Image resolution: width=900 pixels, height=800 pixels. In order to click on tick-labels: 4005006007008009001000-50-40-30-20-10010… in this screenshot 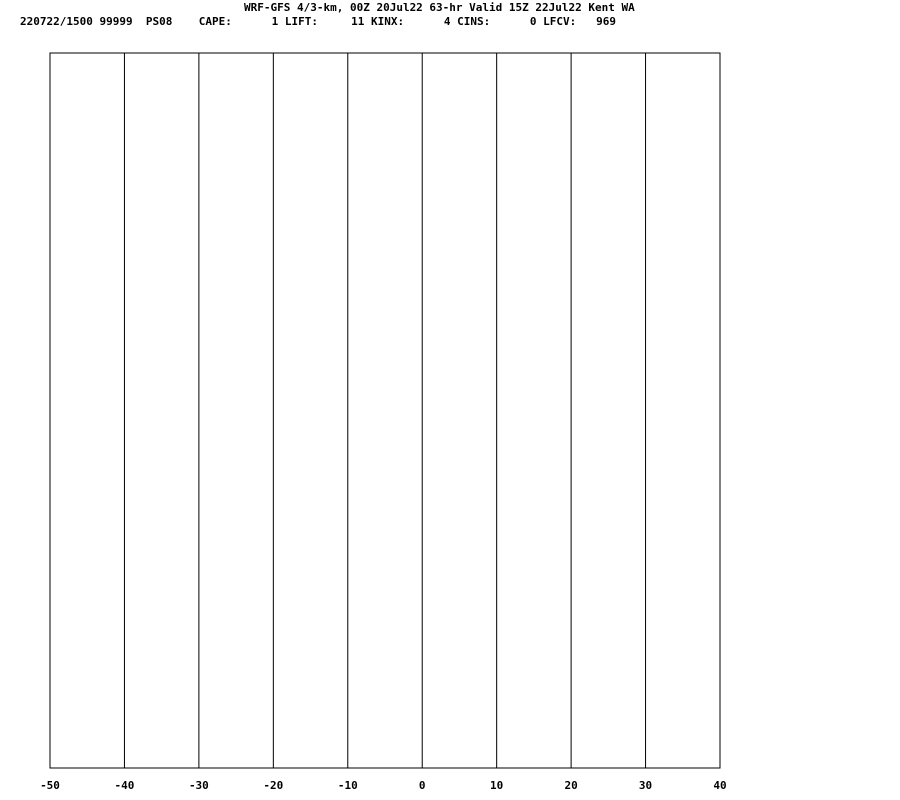, I will do `click(383, 785)`.